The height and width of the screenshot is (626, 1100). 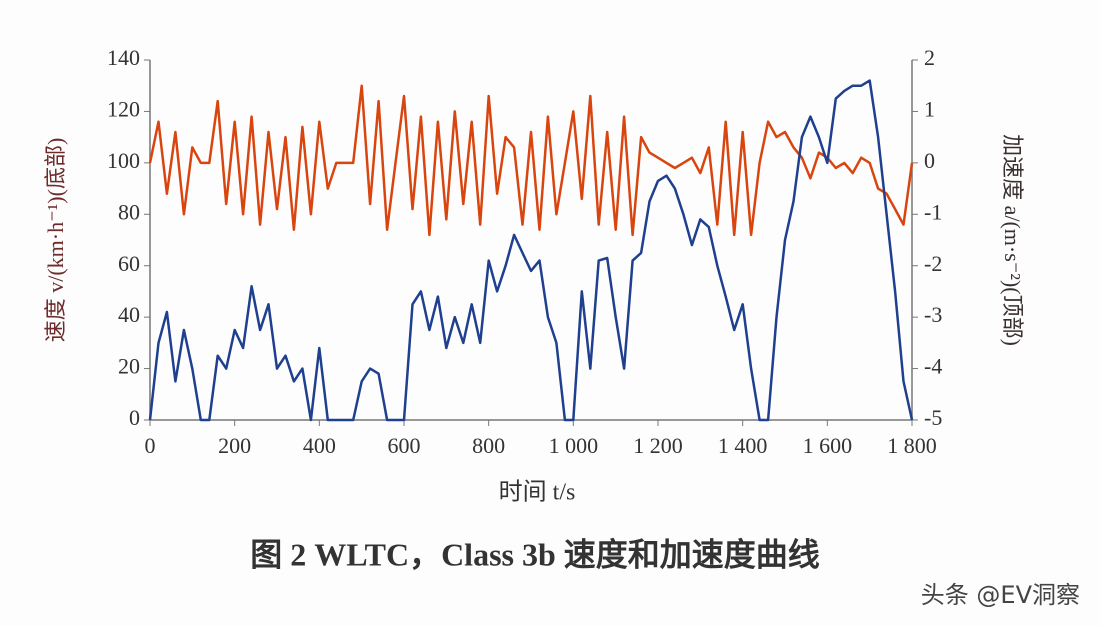 I want to click on chart-title: 图 2 WLTC，Class 3b 速度和加速度曲线, so click(x=535, y=554).